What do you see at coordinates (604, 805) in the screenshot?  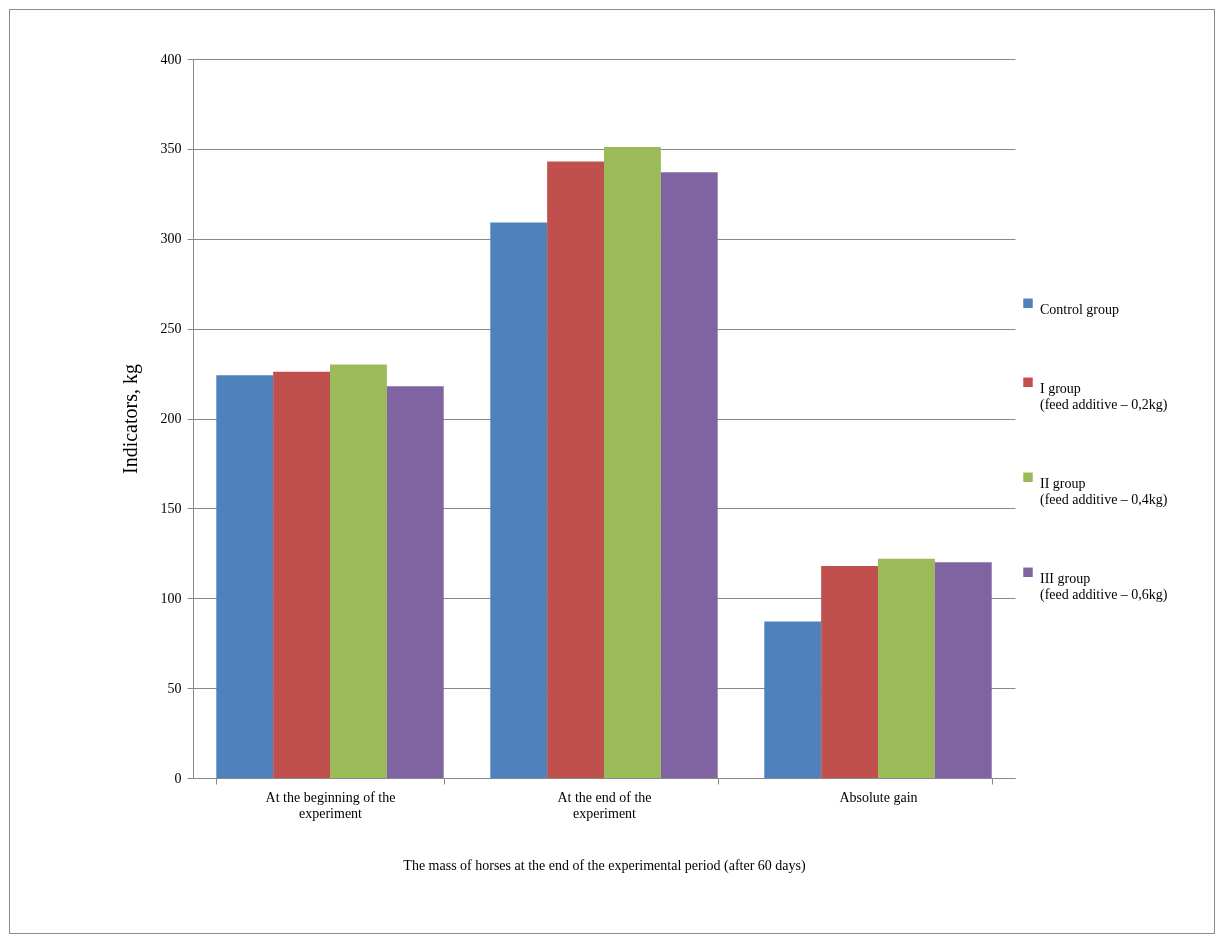 I see `x-tick-label: At the end of the experiment` at bounding box center [604, 805].